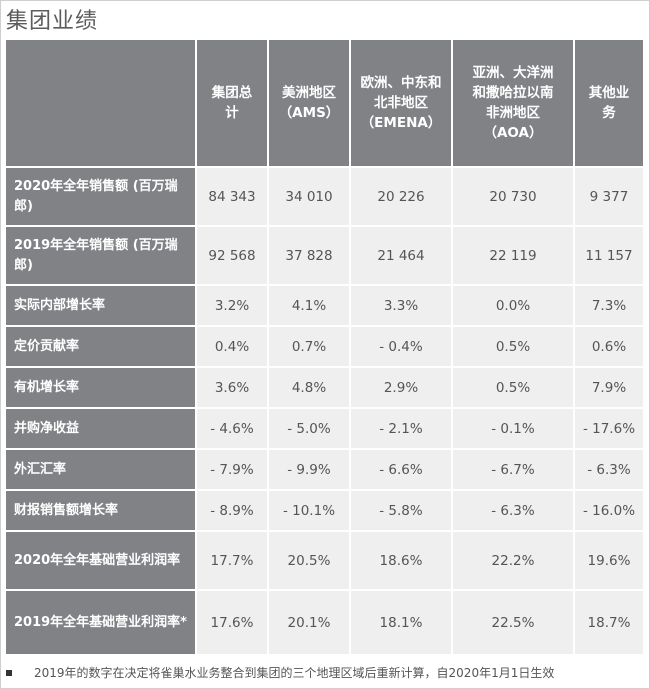  What do you see at coordinates (101, 388) in the screenshot?
I see `row-label: 有机增长率` at bounding box center [101, 388].